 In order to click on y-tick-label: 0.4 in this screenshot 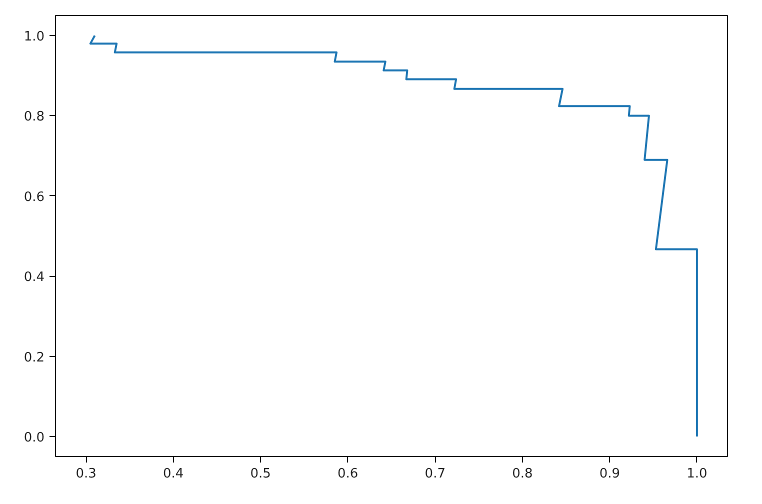, I will do `click(34, 278)`.